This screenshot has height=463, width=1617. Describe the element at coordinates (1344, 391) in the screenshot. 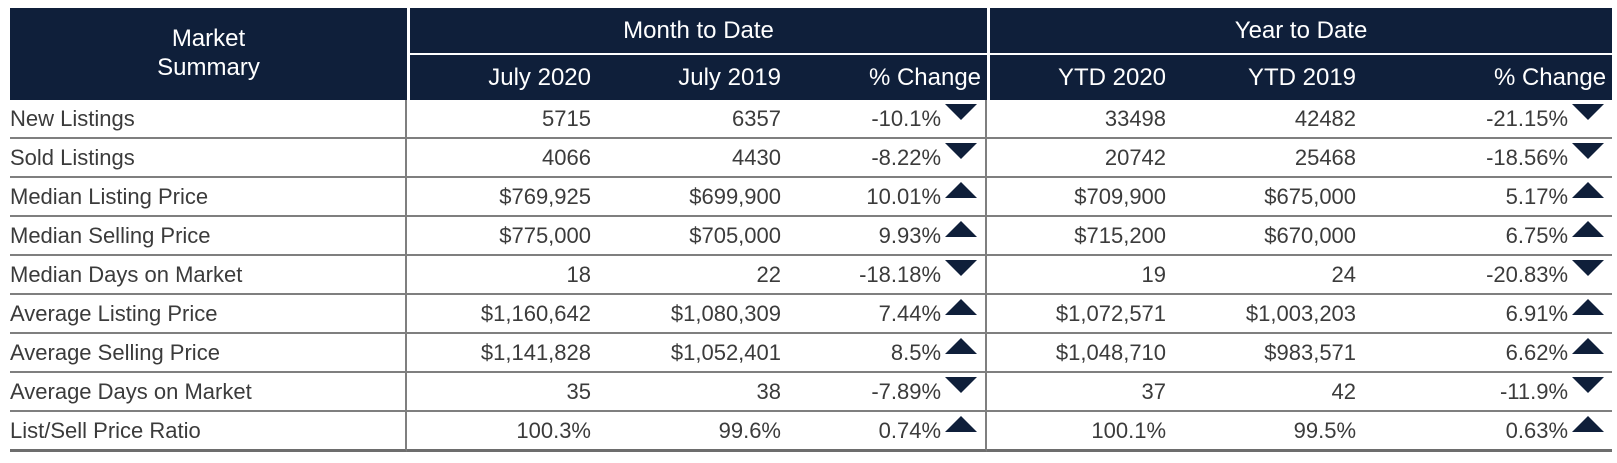

I see `cell-ytd-2019-value: 42` at that location.